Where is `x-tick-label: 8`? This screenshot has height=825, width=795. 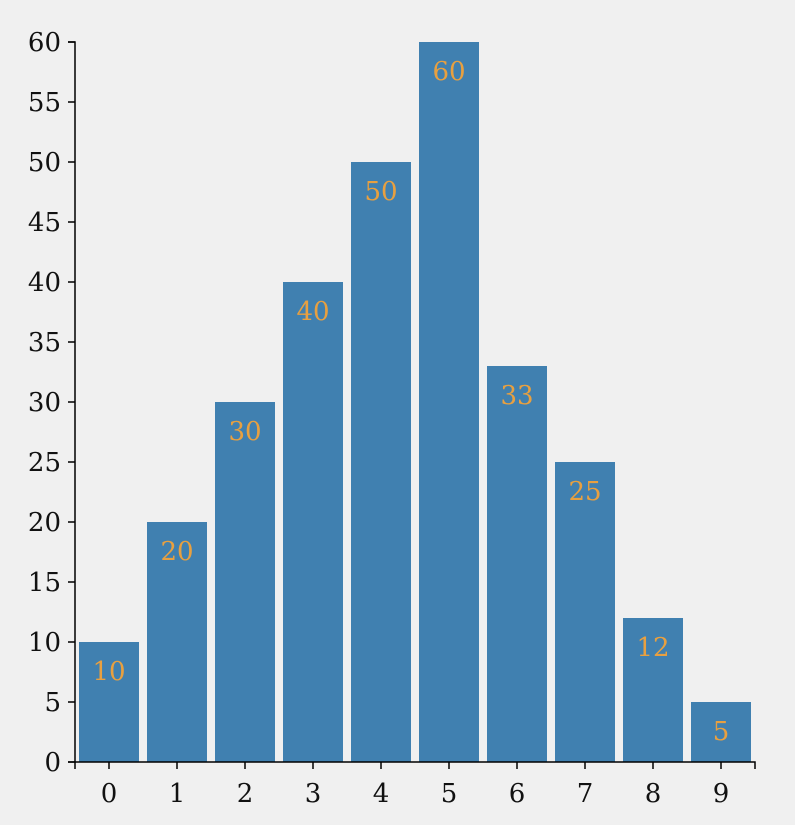
x-tick-label: 8 is located at coordinates (653, 794).